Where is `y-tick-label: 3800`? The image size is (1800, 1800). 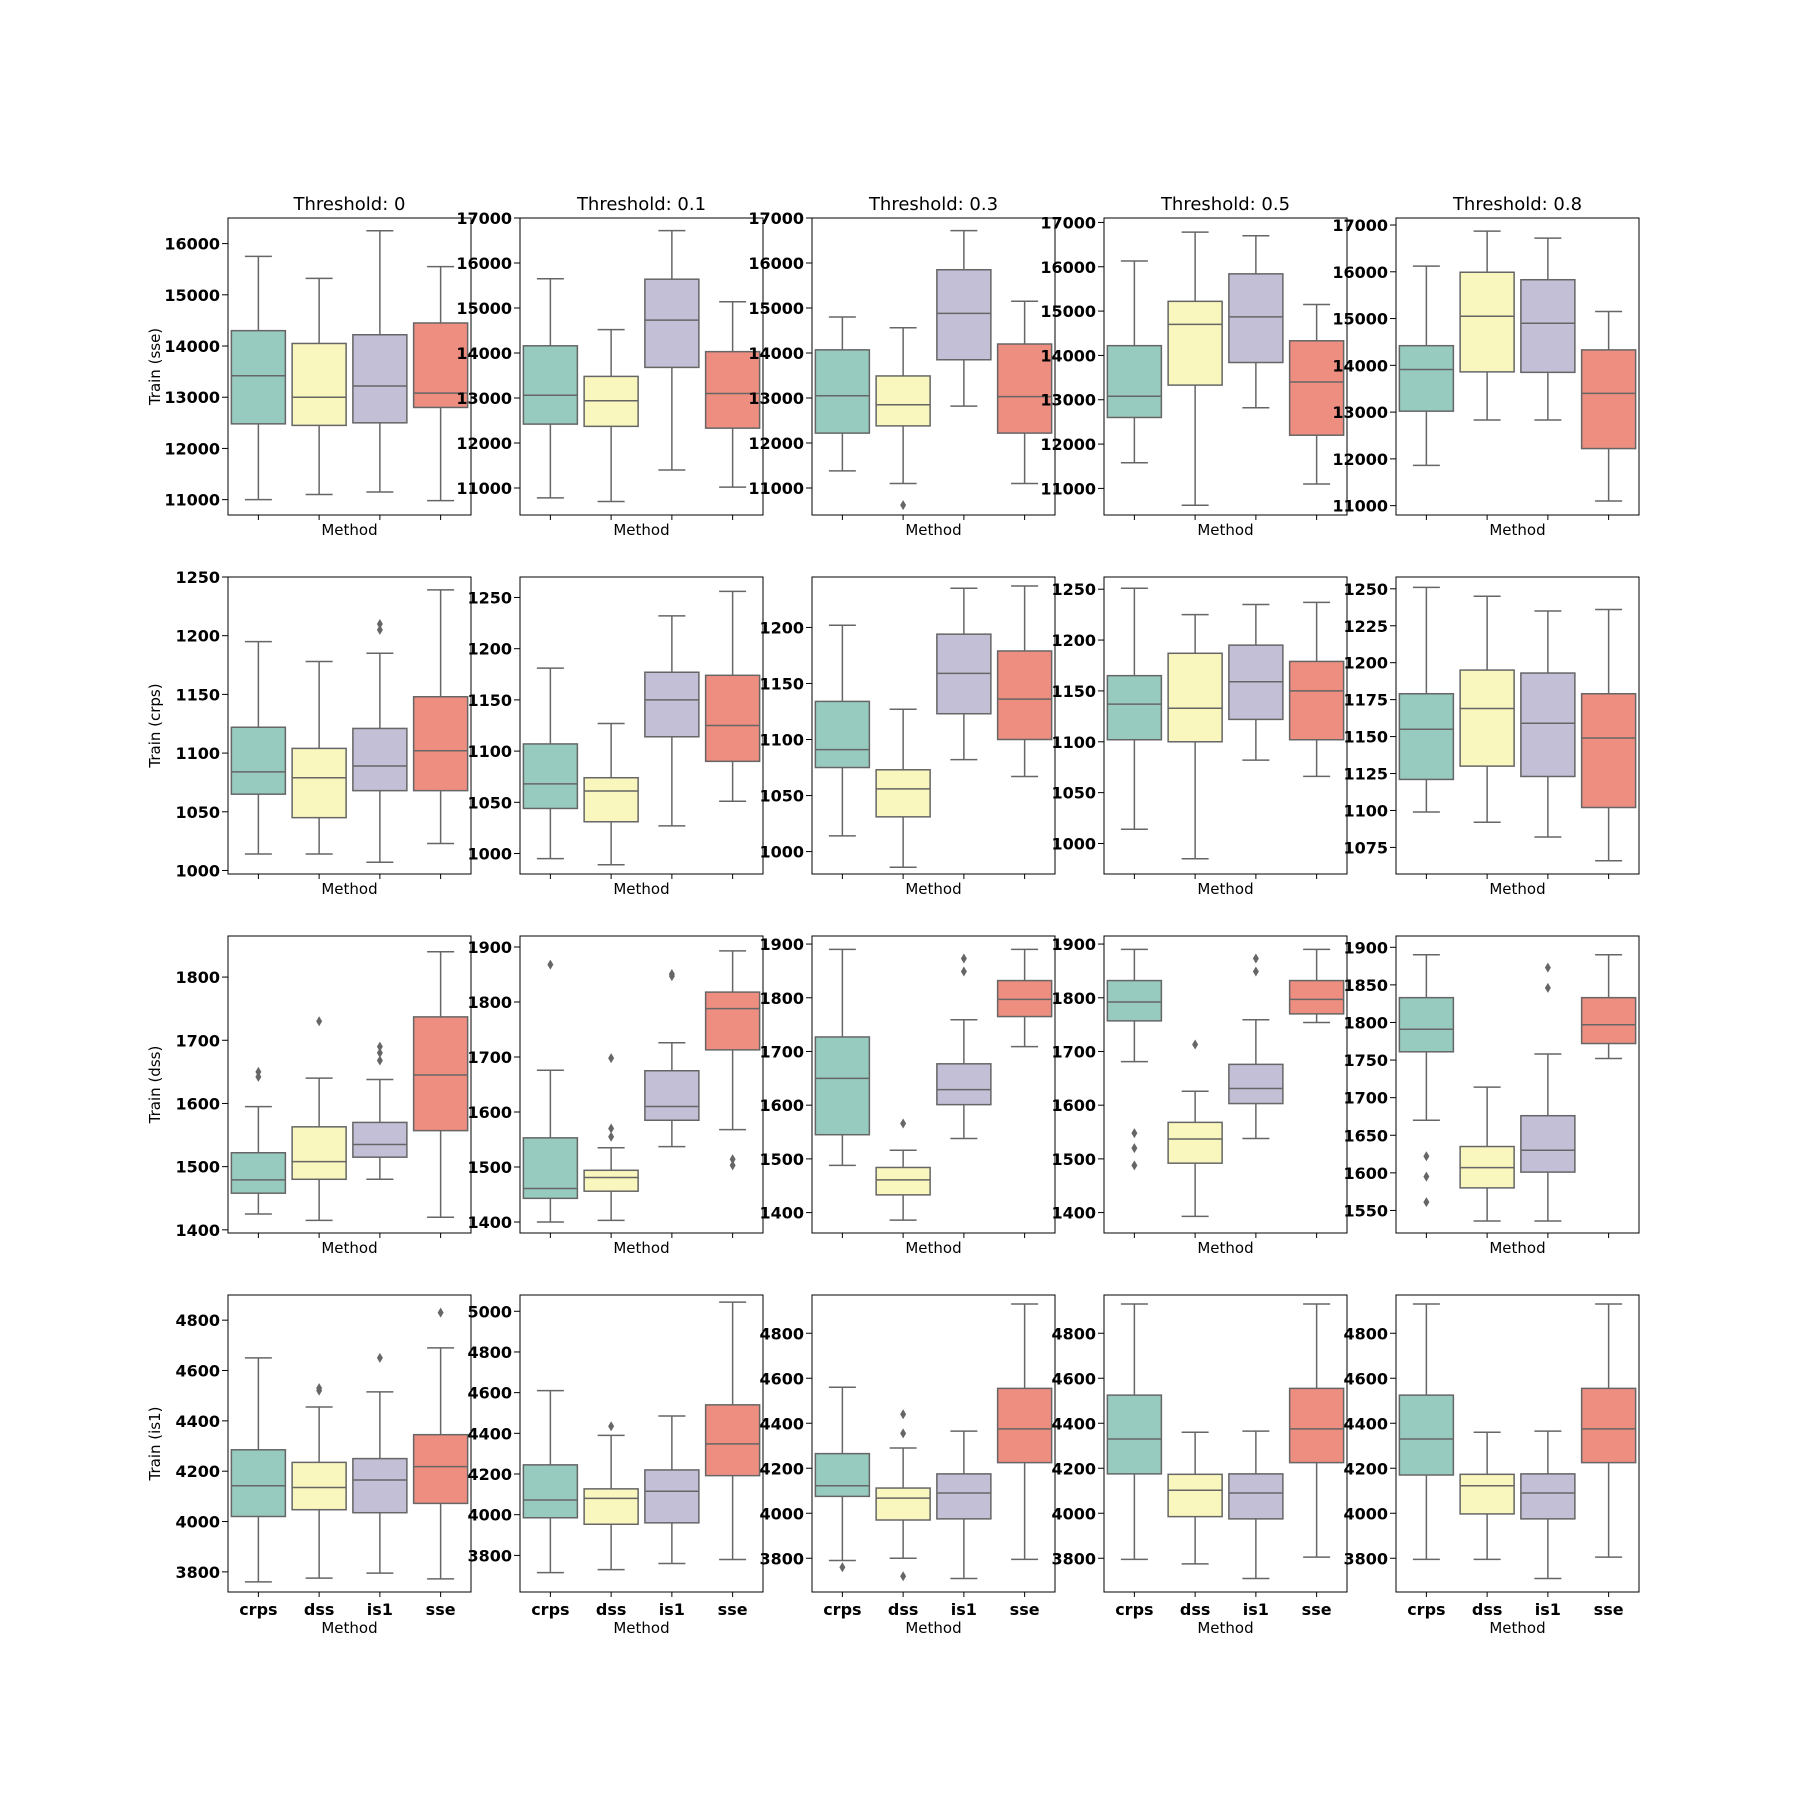
y-tick-label: 3800 is located at coordinates (489, 1555).